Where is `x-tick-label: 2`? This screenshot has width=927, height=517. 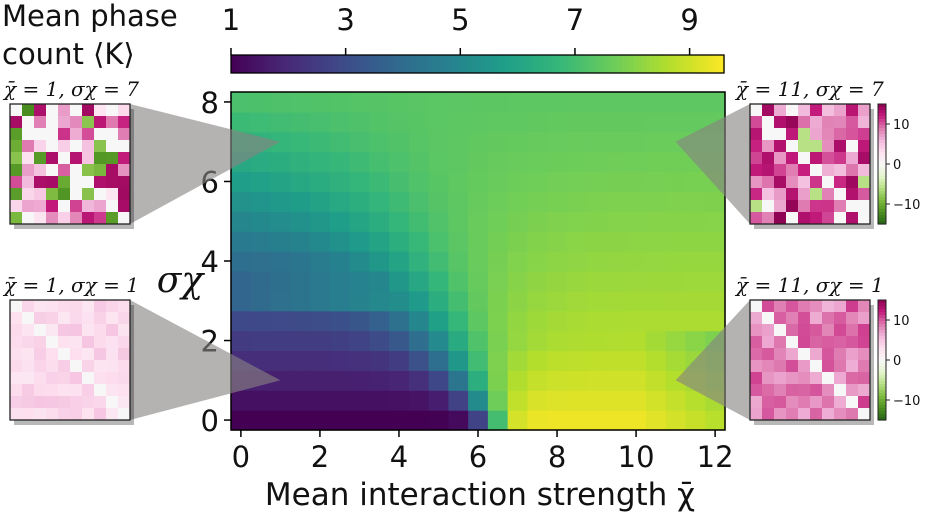 x-tick-label: 2 is located at coordinates (320, 457).